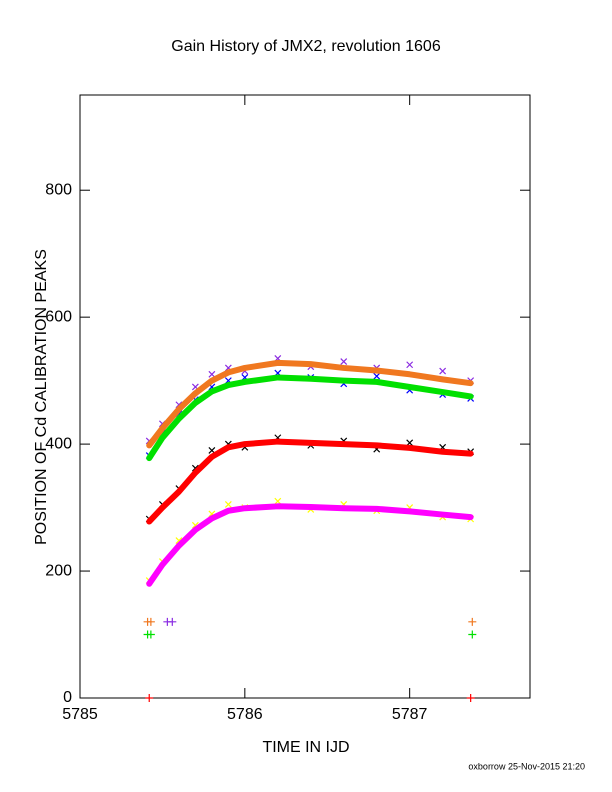  What do you see at coordinates (80, 714) in the screenshot?
I see `x-tick-label: 5785` at bounding box center [80, 714].